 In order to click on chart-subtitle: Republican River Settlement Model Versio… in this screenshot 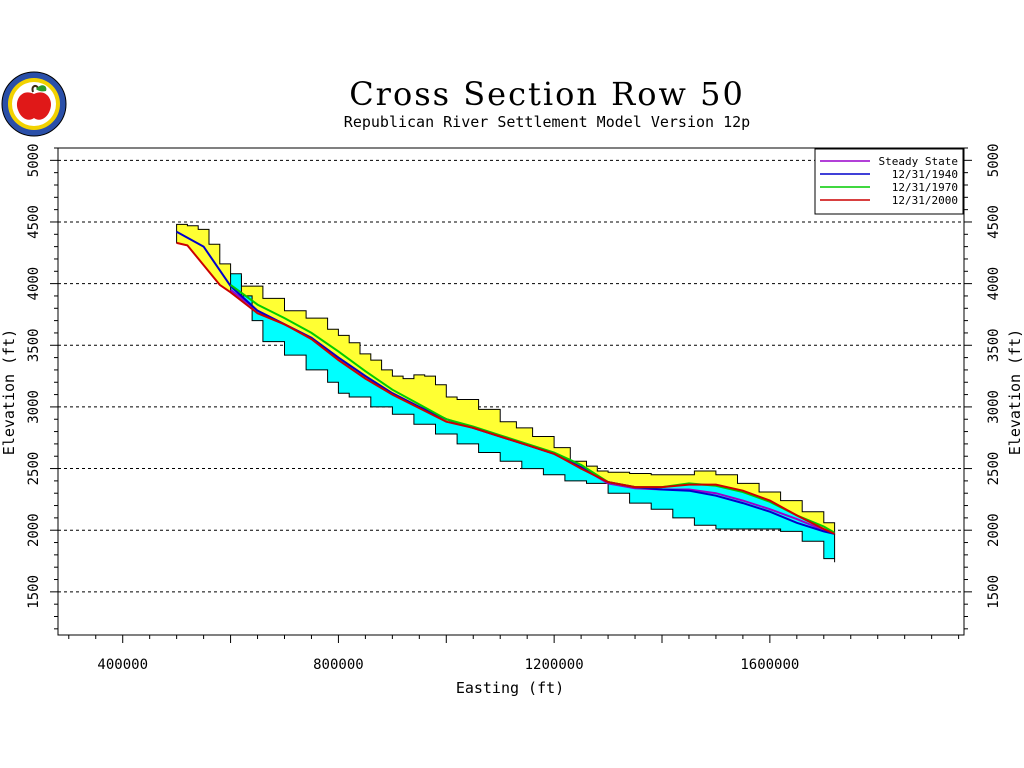, I will do `click(547, 122)`.